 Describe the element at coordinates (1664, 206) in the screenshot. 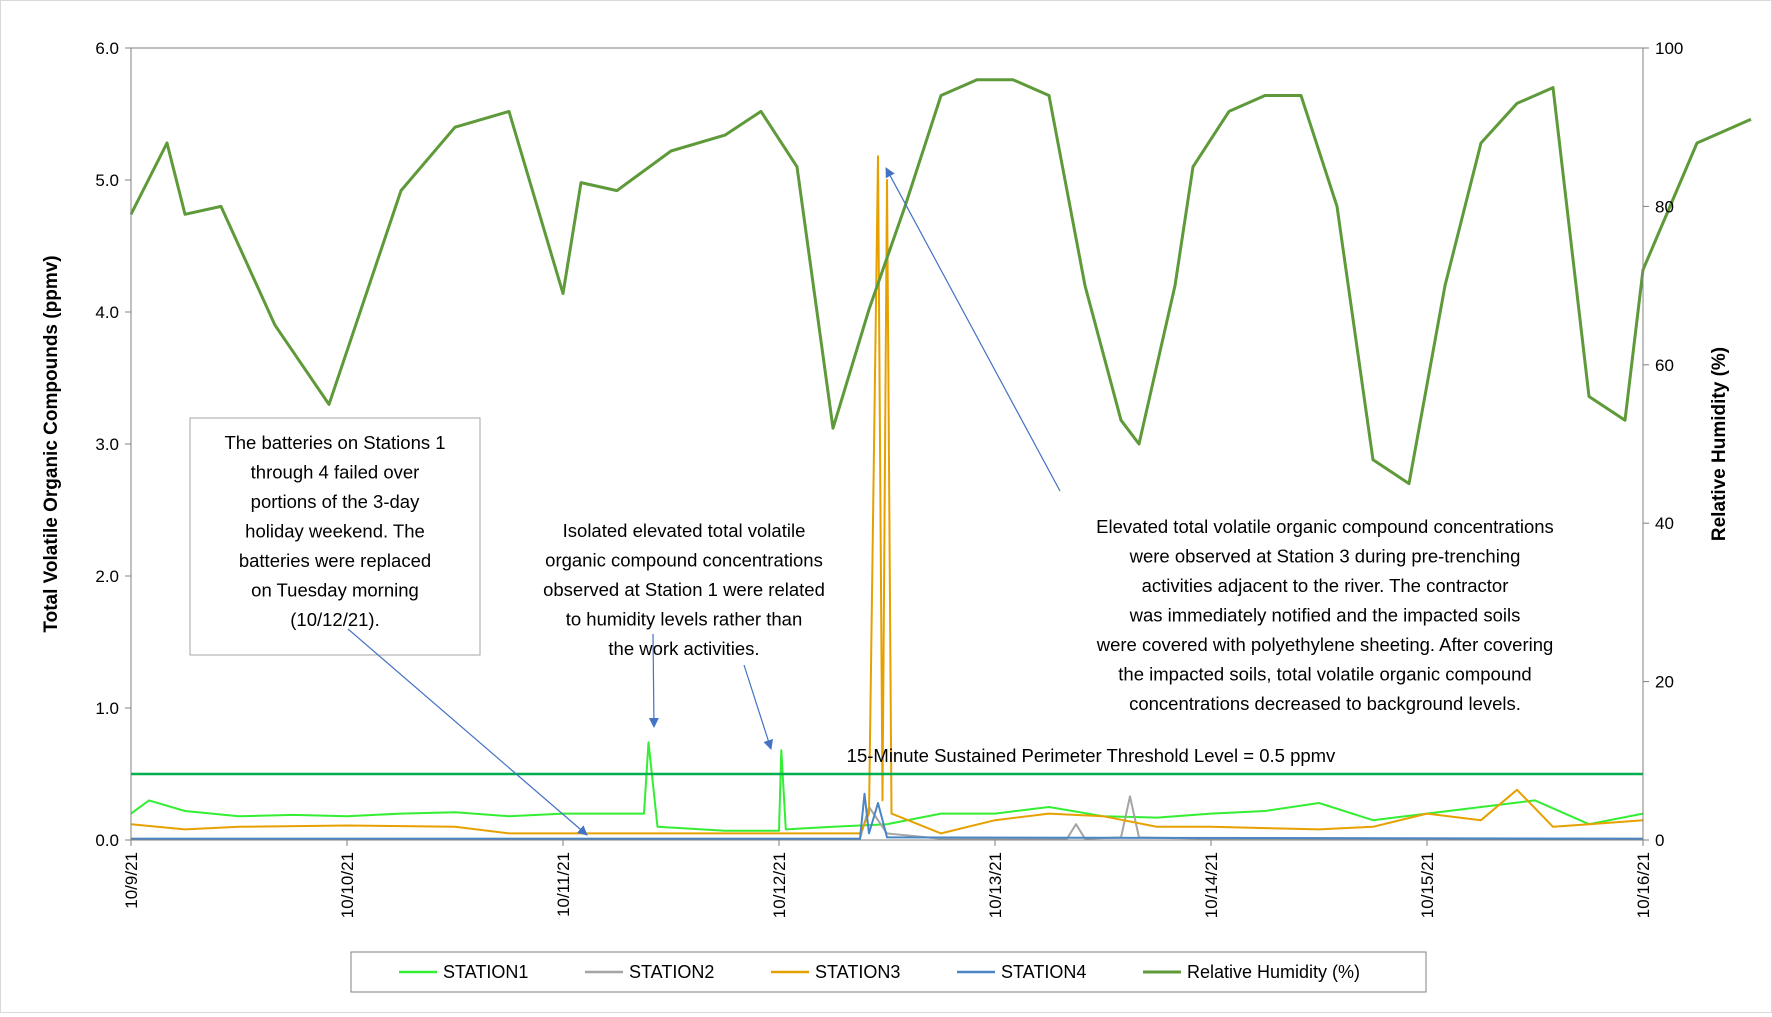

I see `right-axis-tick-label: 80` at that location.